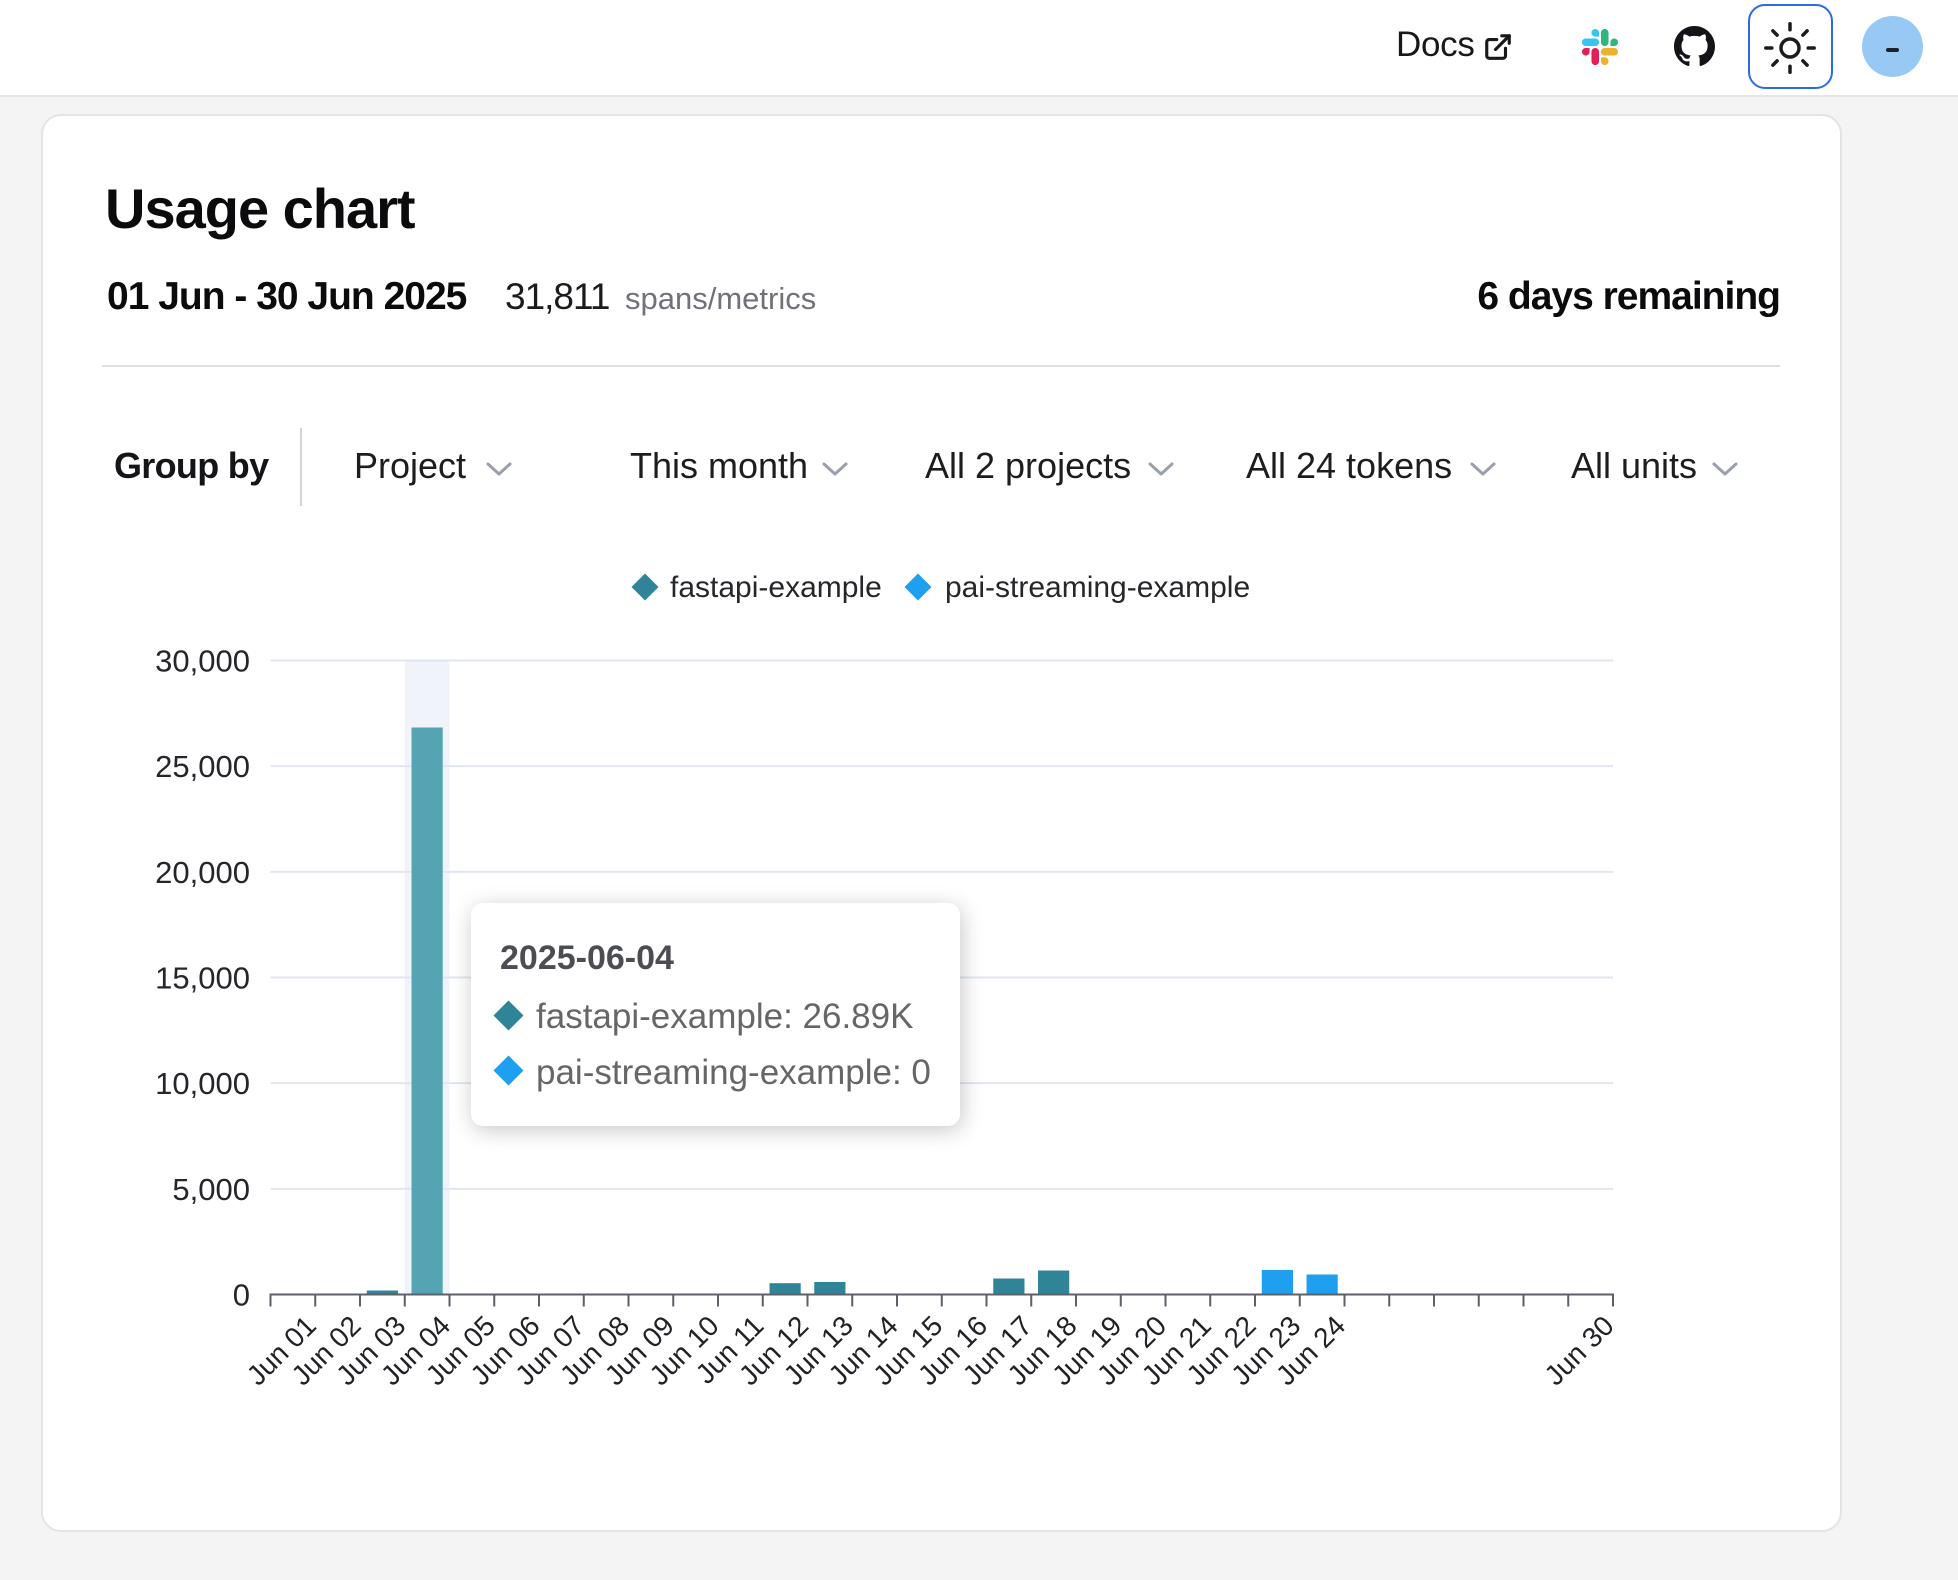 This screenshot has width=1958, height=1580. I want to click on svg-text: 20,000, so click(202, 872).